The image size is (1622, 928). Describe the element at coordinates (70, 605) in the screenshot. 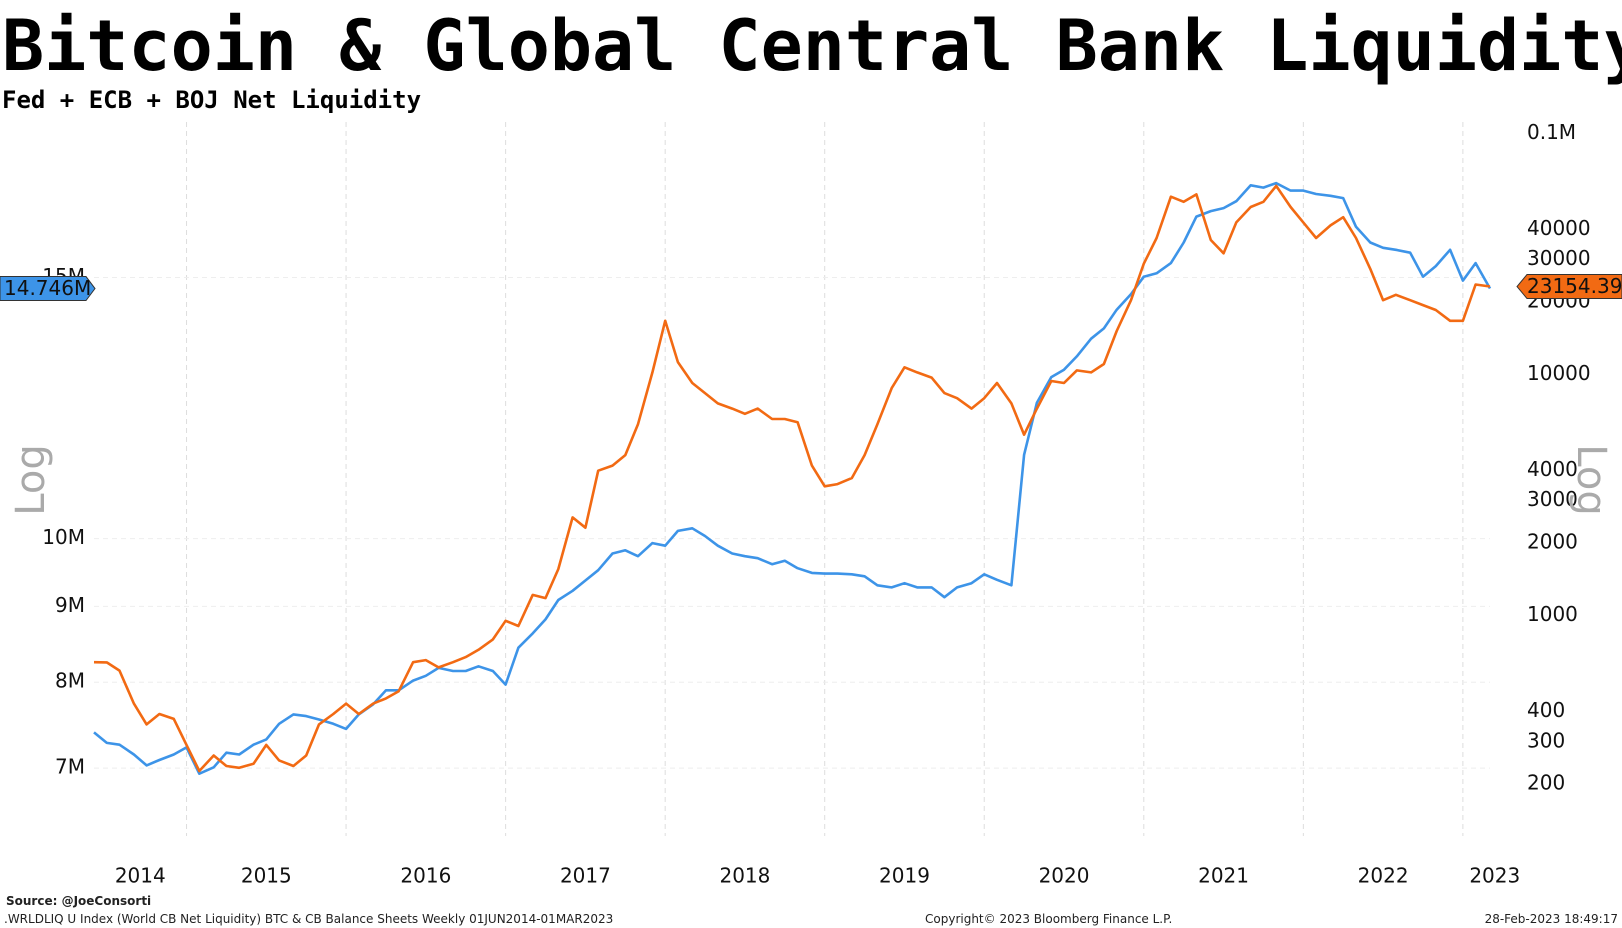

I see `y-tick-label: 9M` at that location.